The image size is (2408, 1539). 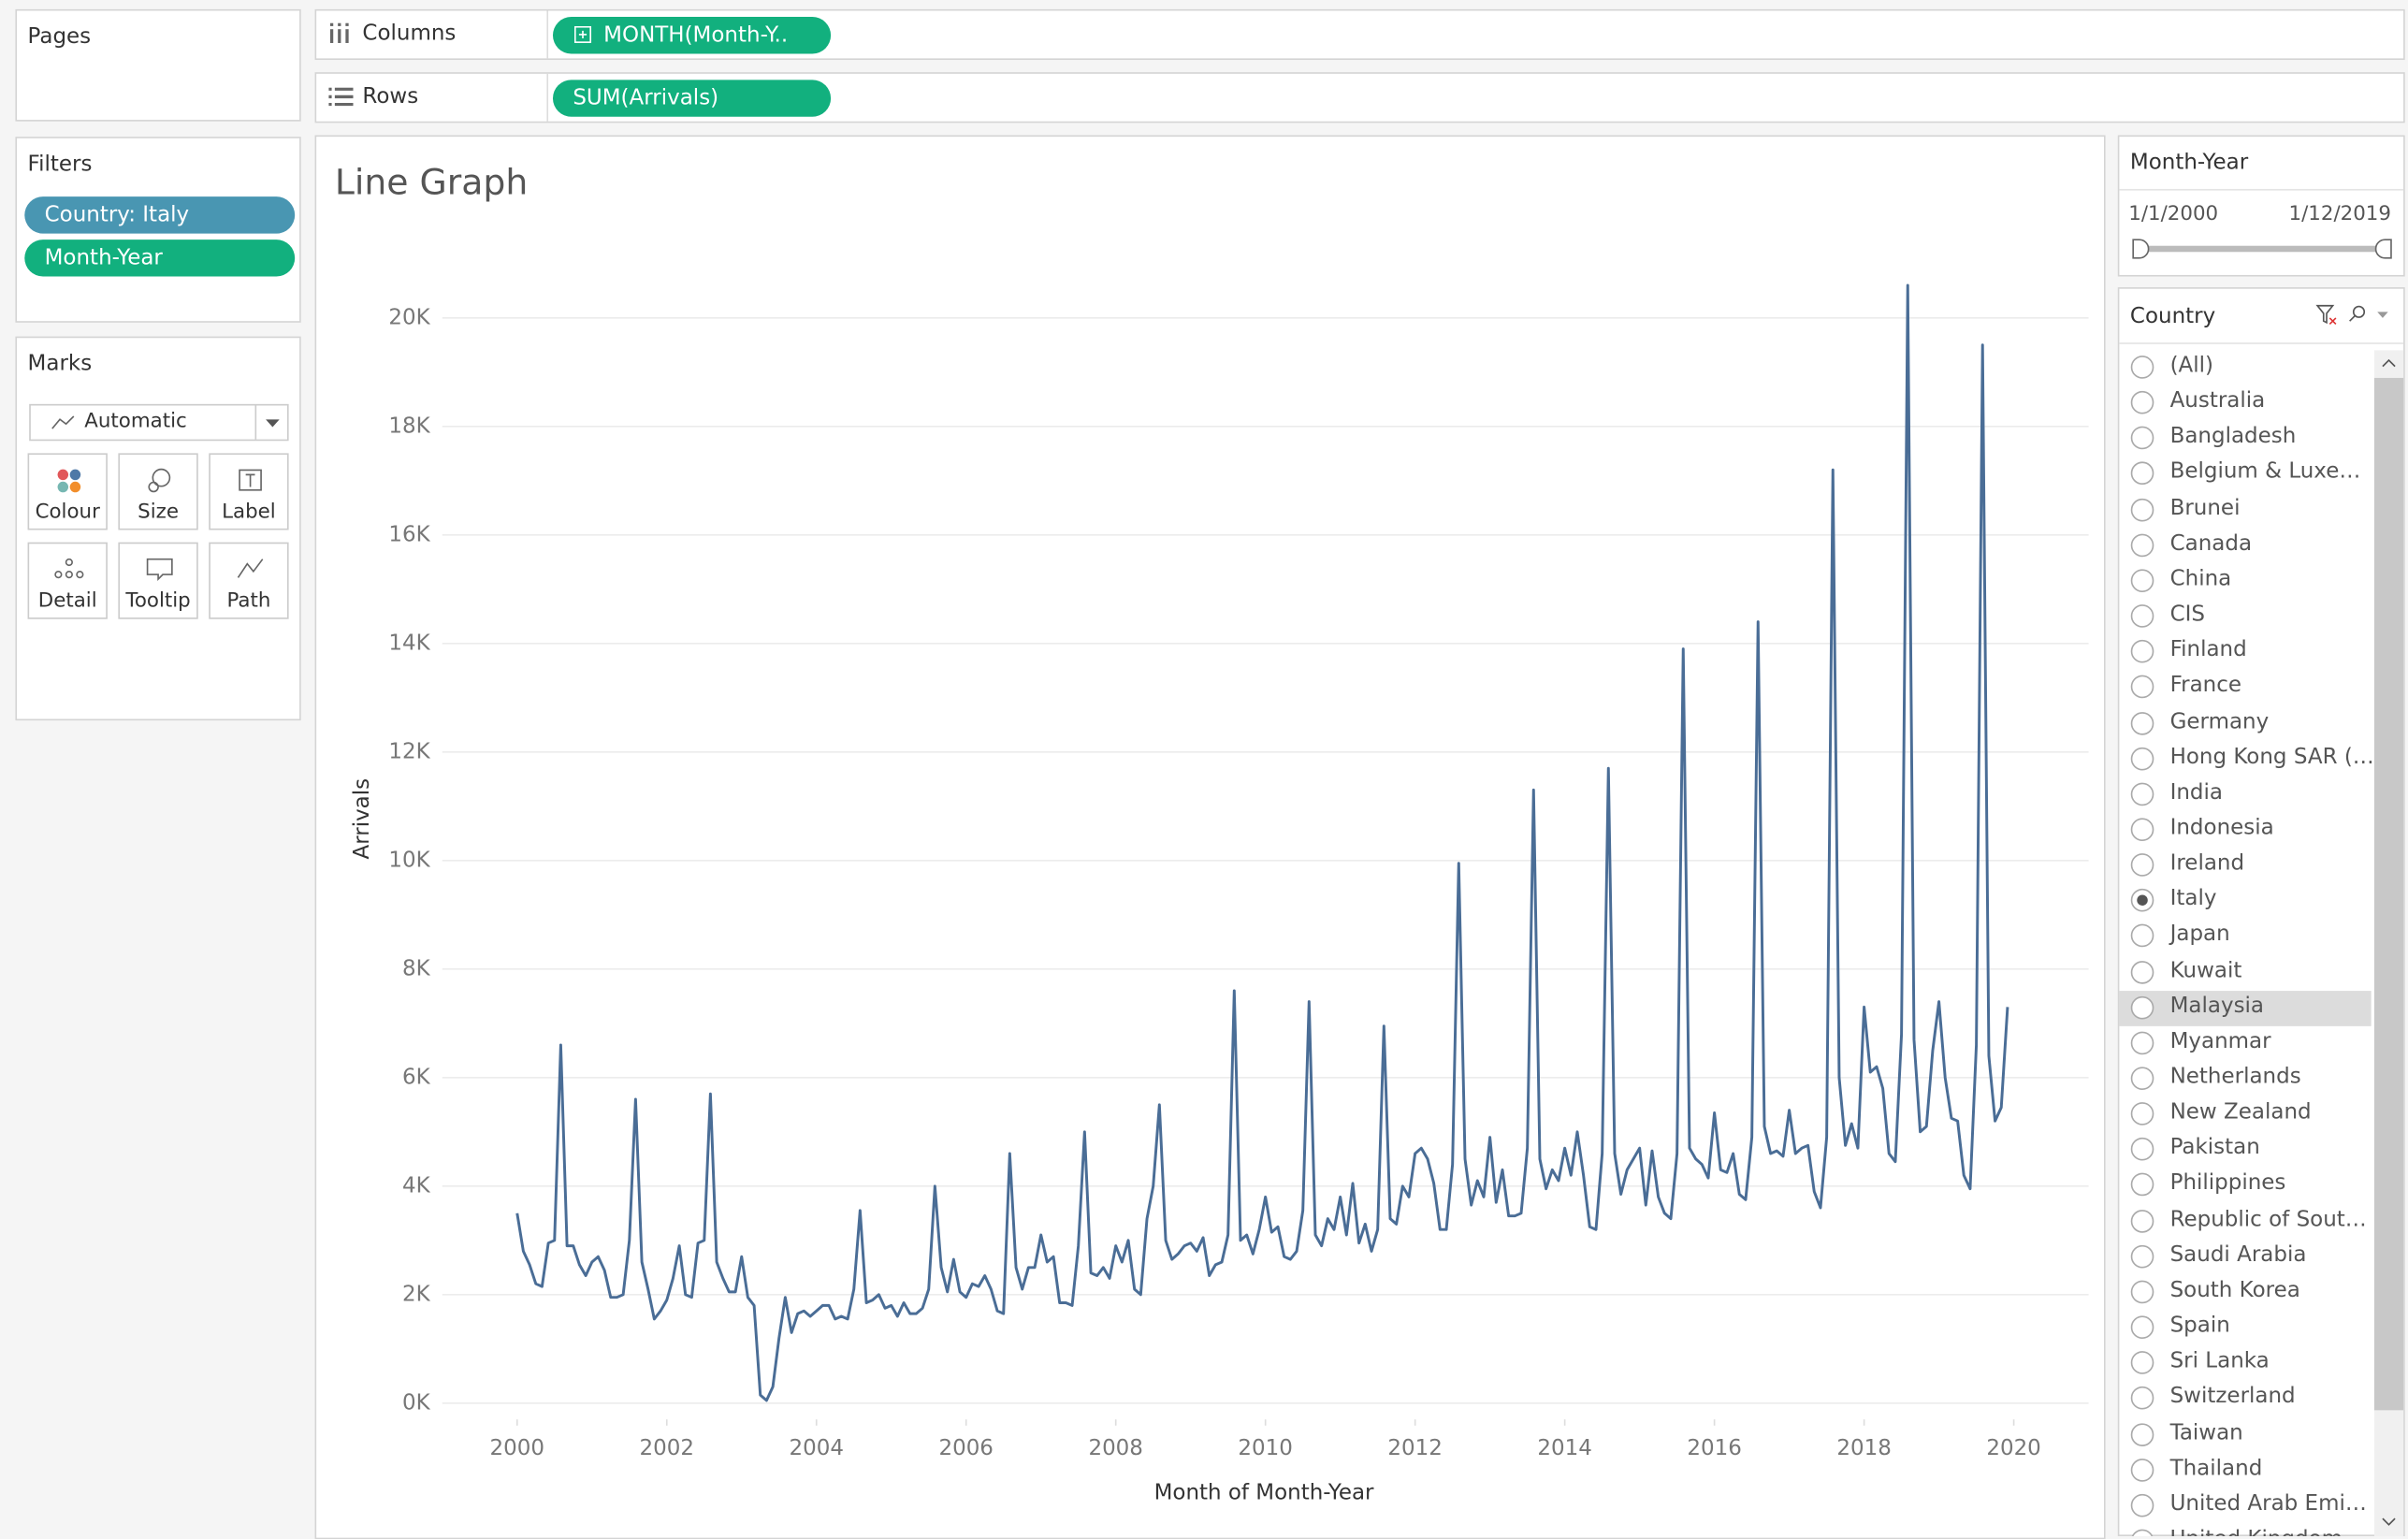 What do you see at coordinates (2355, 315) in the screenshot?
I see `filter-tools` at bounding box center [2355, 315].